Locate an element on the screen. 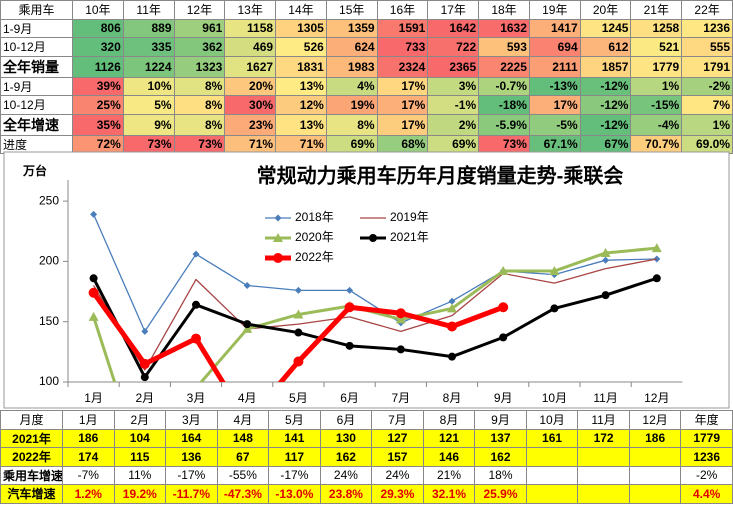  table-cell: 148 is located at coordinates (243, 438).